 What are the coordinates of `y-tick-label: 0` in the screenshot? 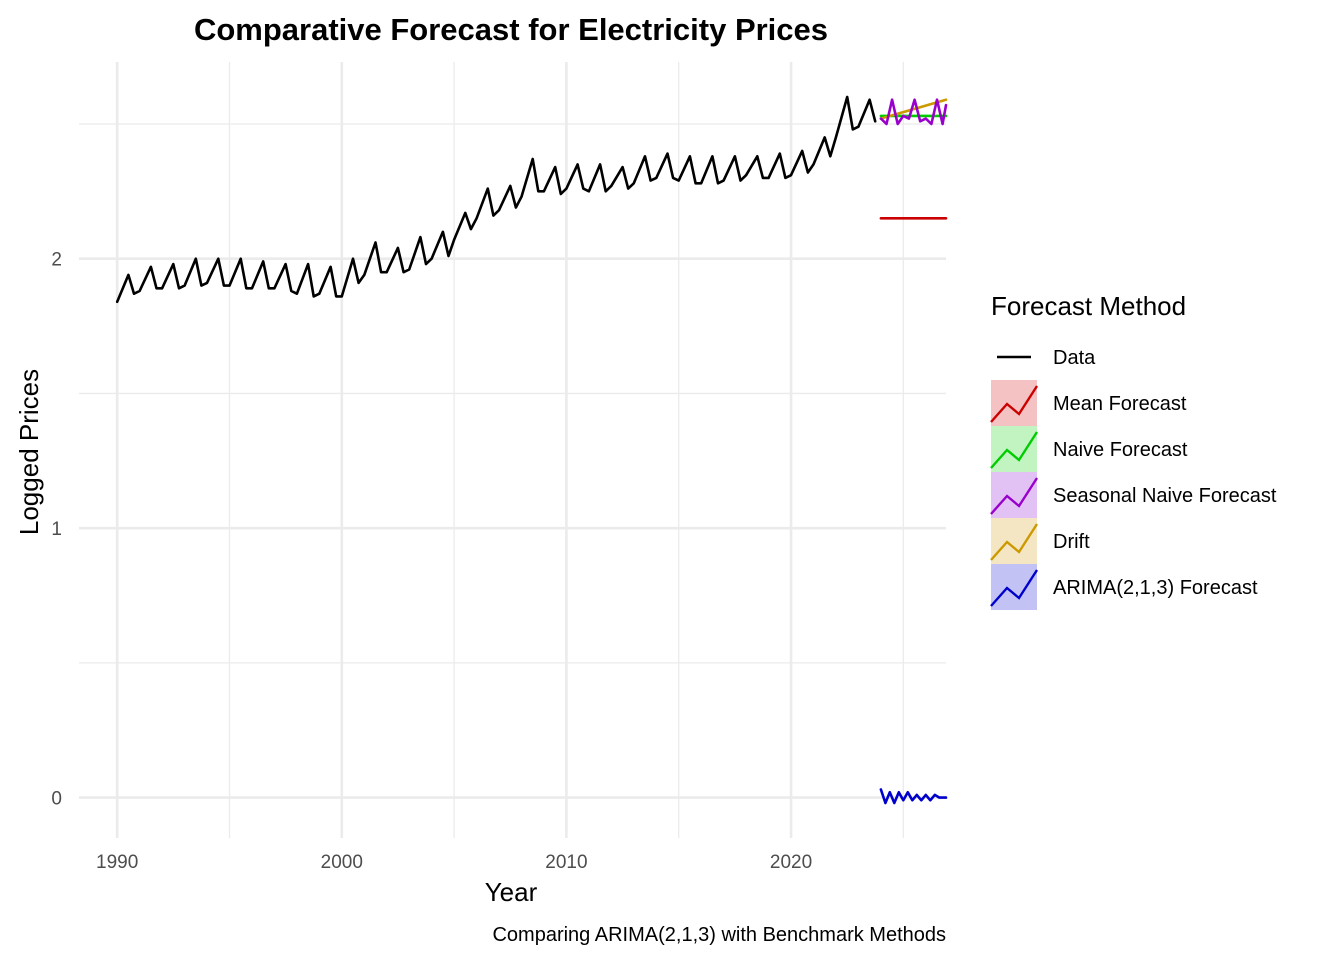 It's located at (56, 799).